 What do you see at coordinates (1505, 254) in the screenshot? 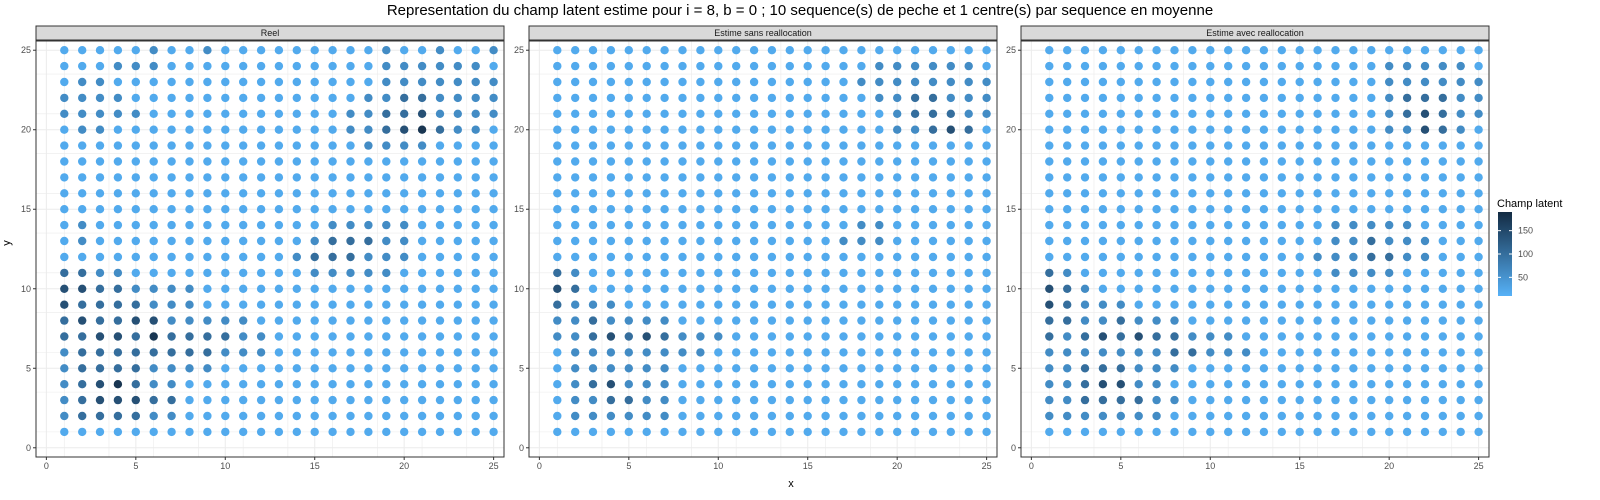
I see `legend-colorbar` at bounding box center [1505, 254].